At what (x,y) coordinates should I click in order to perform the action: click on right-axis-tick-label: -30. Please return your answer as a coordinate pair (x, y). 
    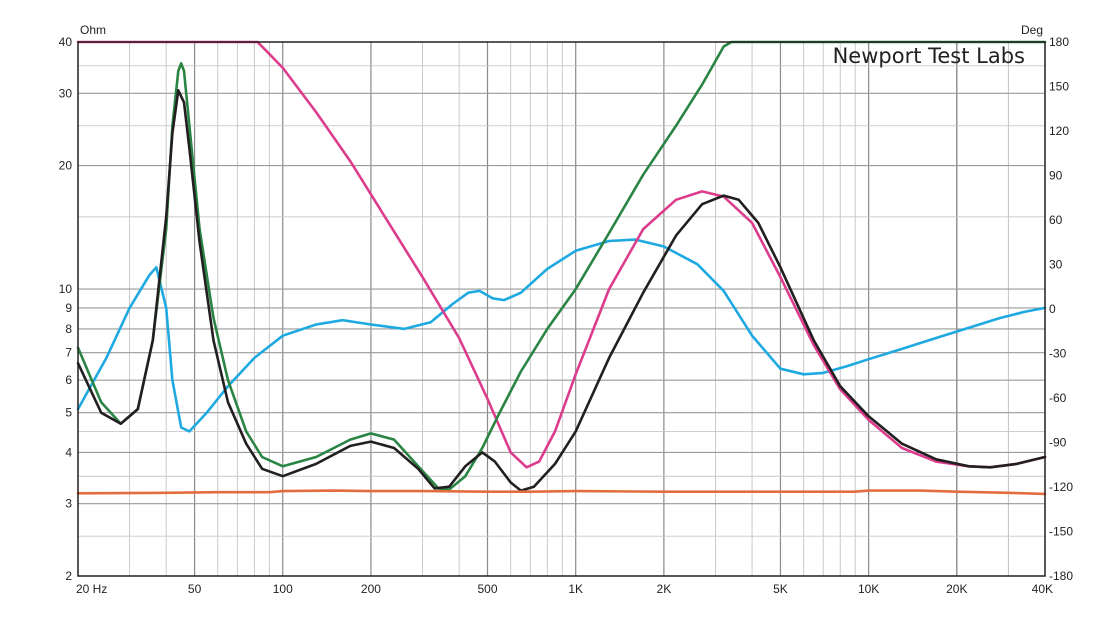
    Looking at the image, I should click on (1058, 354).